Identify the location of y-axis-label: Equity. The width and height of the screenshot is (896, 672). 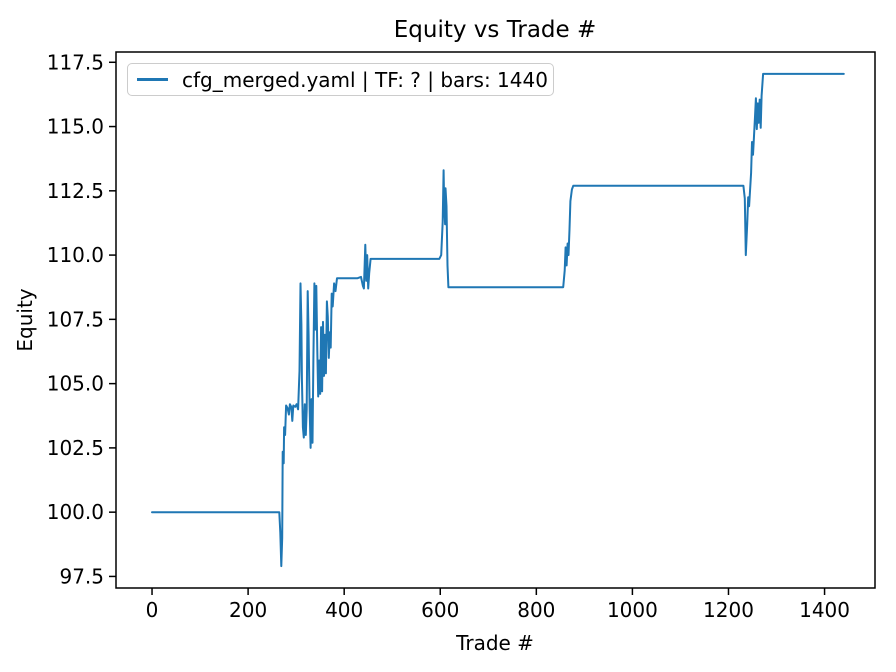
(25, 319).